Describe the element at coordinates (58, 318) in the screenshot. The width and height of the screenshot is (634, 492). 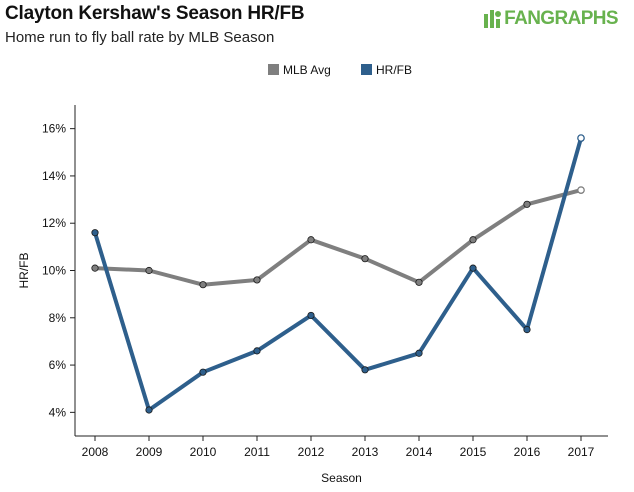
I see `y-tick-label: 8%` at that location.